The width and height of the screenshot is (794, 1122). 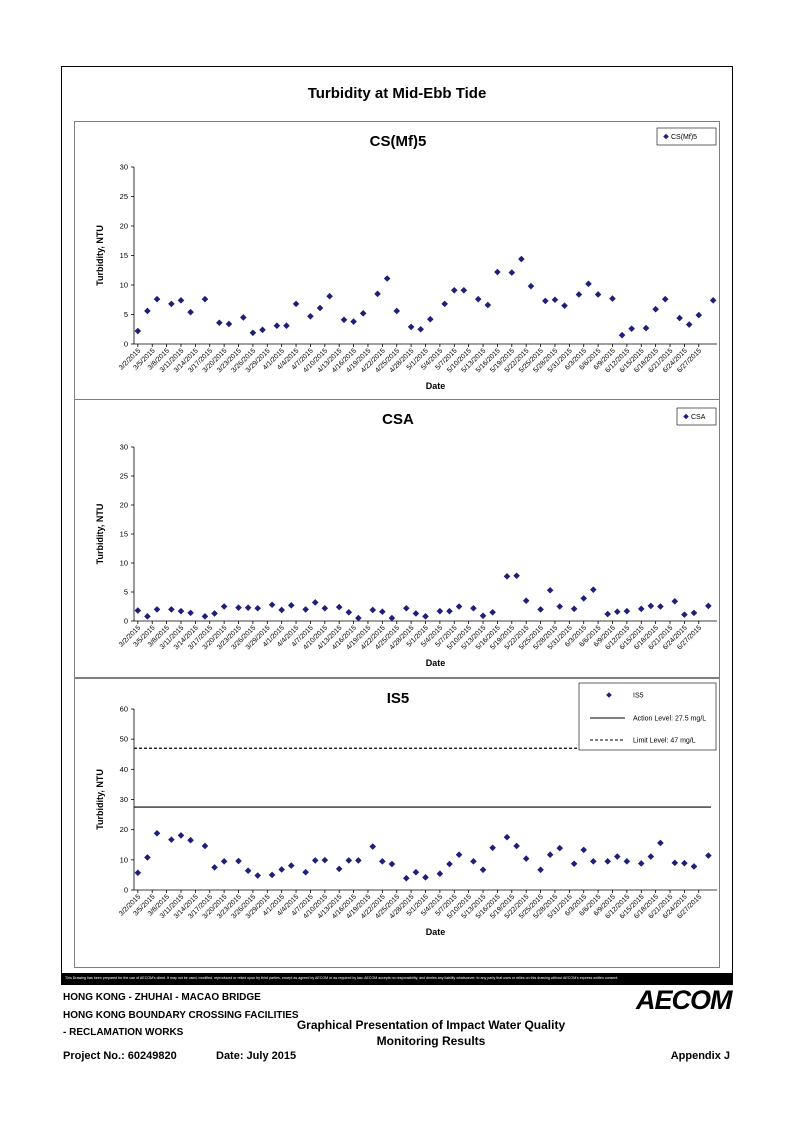 What do you see at coordinates (126, 592) in the screenshot?
I see `y-tick-label: 5` at bounding box center [126, 592].